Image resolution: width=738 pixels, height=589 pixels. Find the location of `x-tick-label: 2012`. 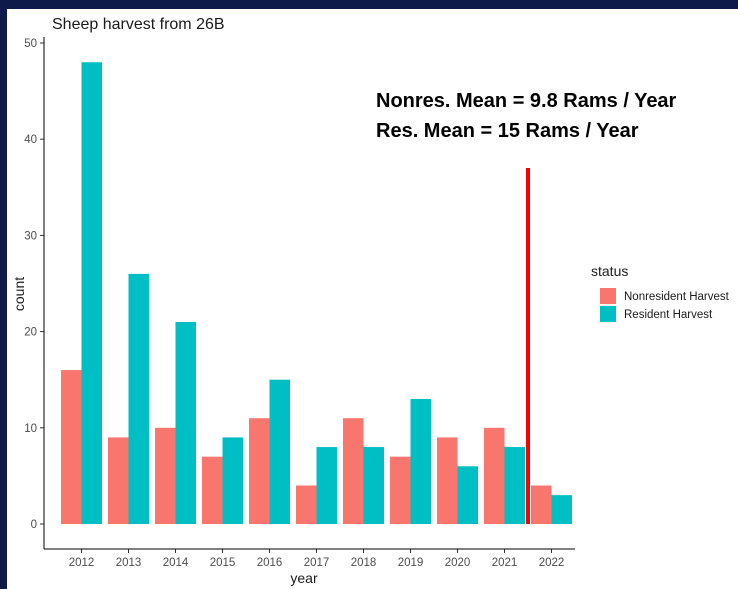

x-tick-label: 2012 is located at coordinates (82, 563).